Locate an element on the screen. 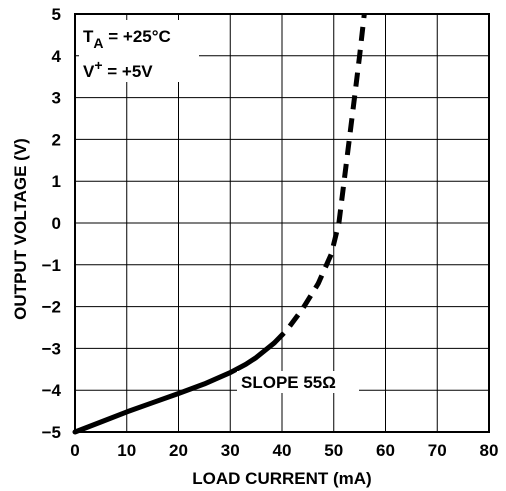 The width and height of the screenshot is (506, 491). annotation-supply-voltage: V+ = +5V is located at coordinates (118, 69).